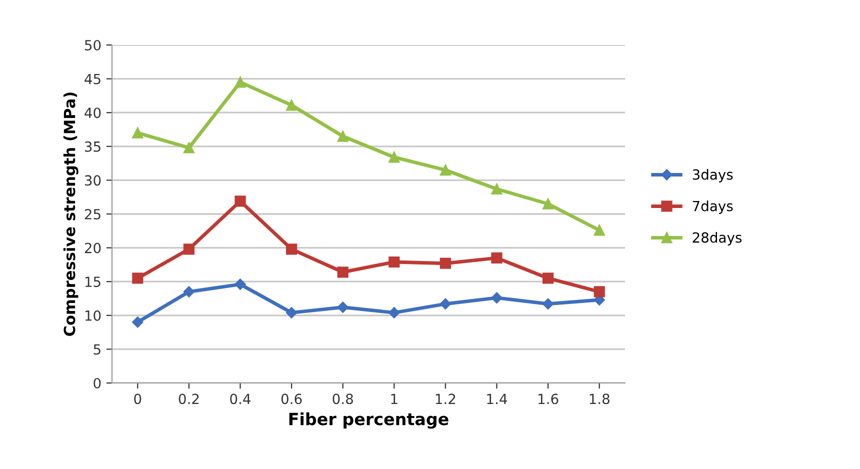 The width and height of the screenshot is (860, 469). Describe the element at coordinates (97, 349) in the screenshot. I see `y-tick-label: 5` at that location.